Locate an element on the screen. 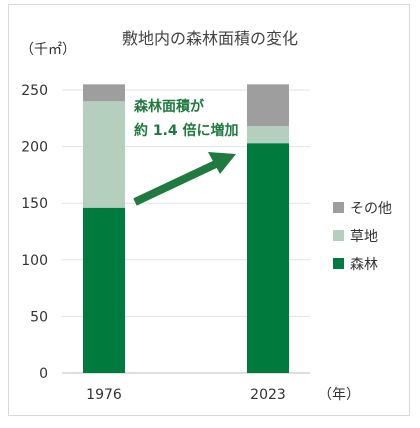 The height and width of the screenshot is (428, 420). y-tick-label: 0 is located at coordinates (43, 374).